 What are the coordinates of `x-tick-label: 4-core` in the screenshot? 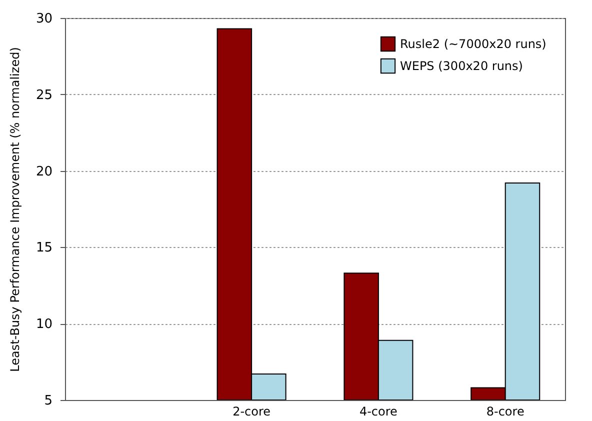 It's located at (378, 411).